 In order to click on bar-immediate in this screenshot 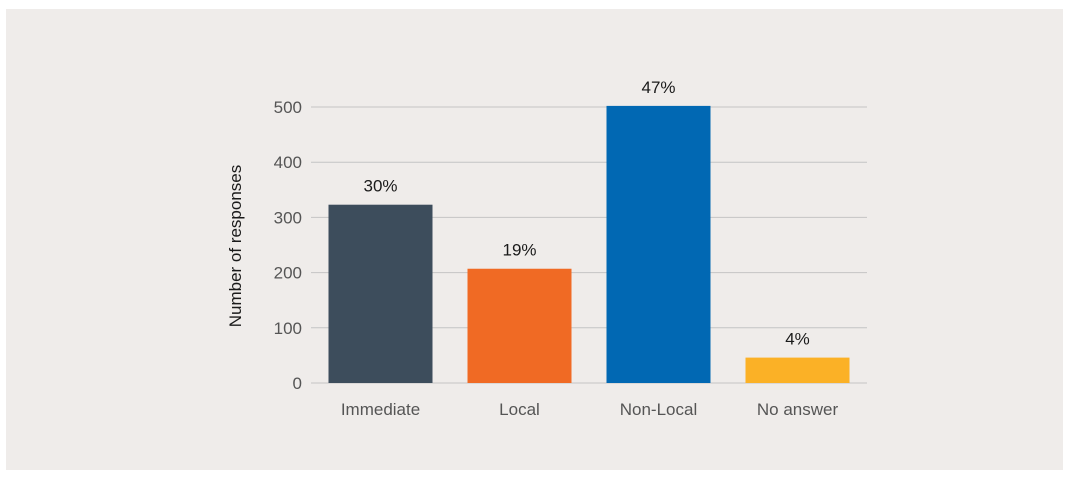, I will do `click(380, 293)`.